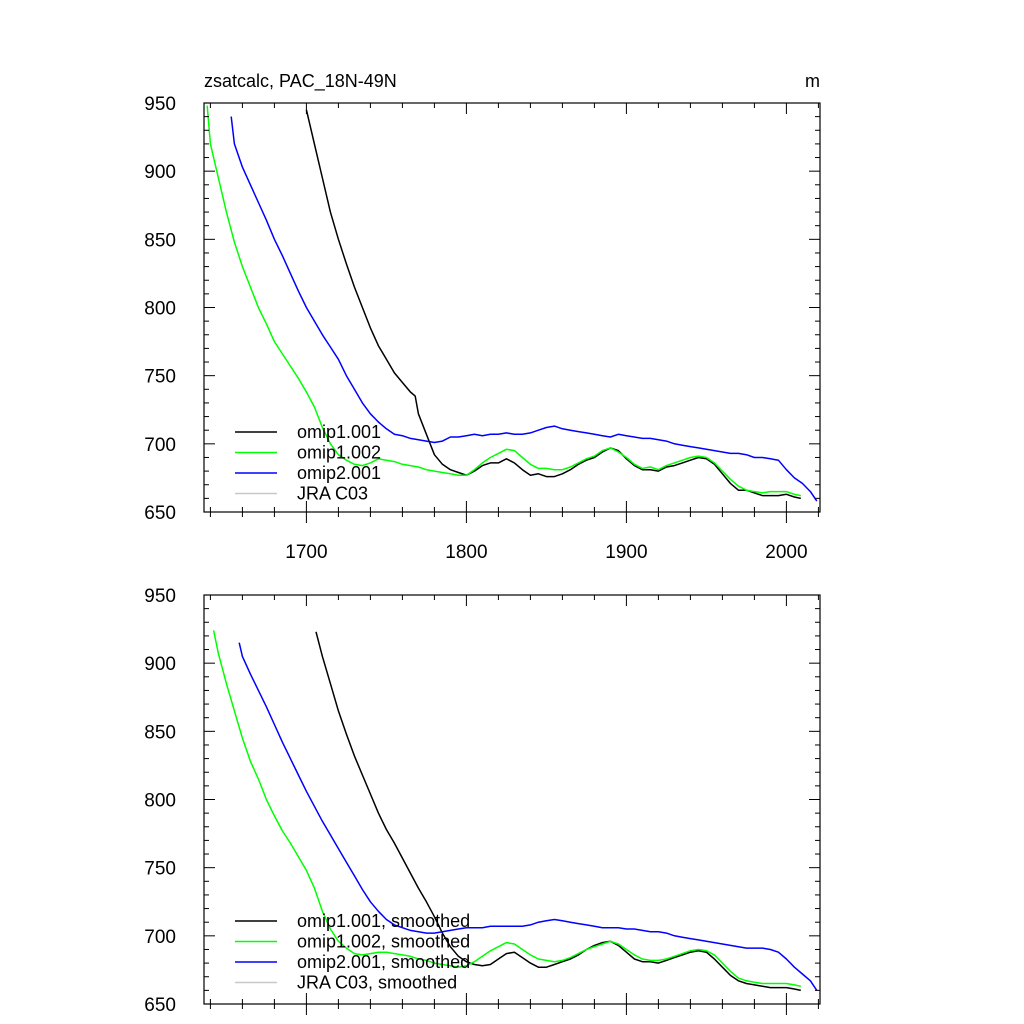 This screenshot has width=1024, height=1024. What do you see at coordinates (332, 494) in the screenshot?
I see `legend-label: JRA C03` at bounding box center [332, 494].